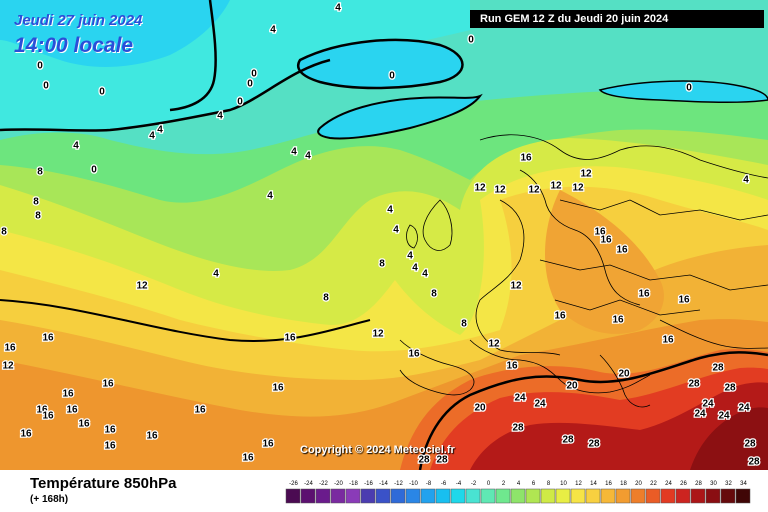 Image resolution: width=768 pixels, height=512 pixels. I want to click on isotherm-label: 20, so click(572, 386).